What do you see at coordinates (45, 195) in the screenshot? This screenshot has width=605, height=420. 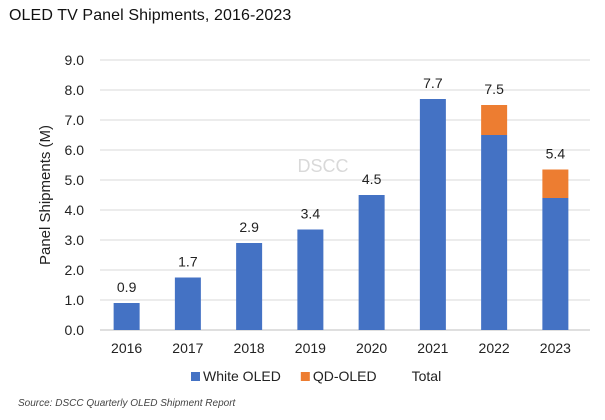 I see `y-axis-title: Panel Shipments (M)` at bounding box center [45, 195].